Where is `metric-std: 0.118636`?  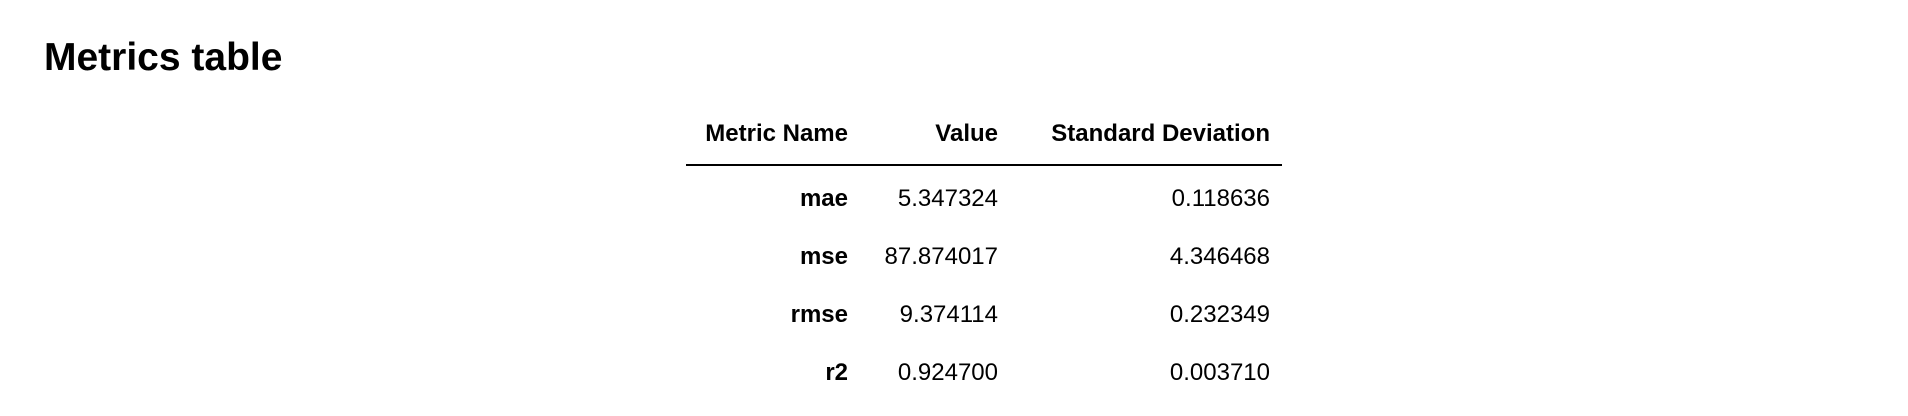 metric-std: 0.118636 is located at coordinates (1220, 198).